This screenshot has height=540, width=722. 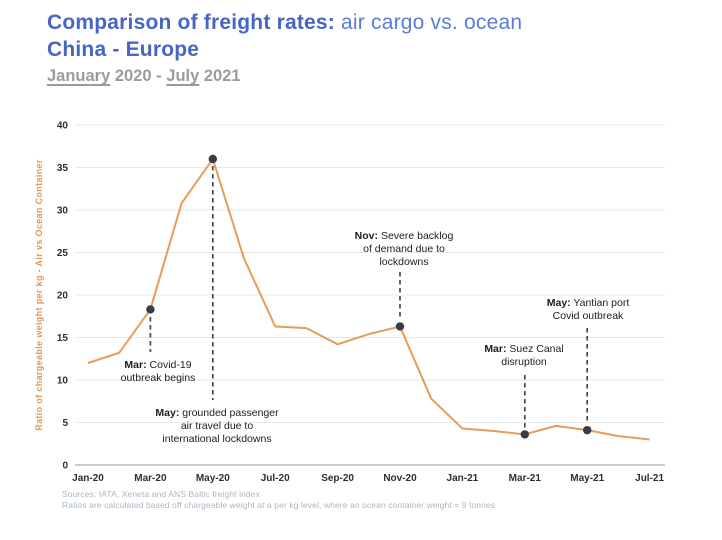 What do you see at coordinates (88, 478) in the screenshot?
I see `x-tick-label: Jan-20` at bounding box center [88, 478].